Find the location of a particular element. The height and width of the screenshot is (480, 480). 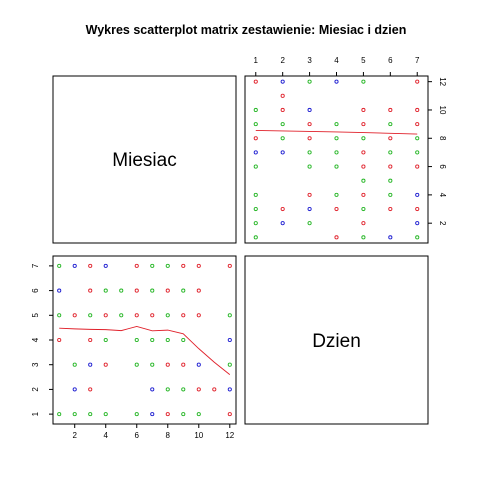

y-ticklabel-miesiac-3: 8 is located at coordinates (442, 138).